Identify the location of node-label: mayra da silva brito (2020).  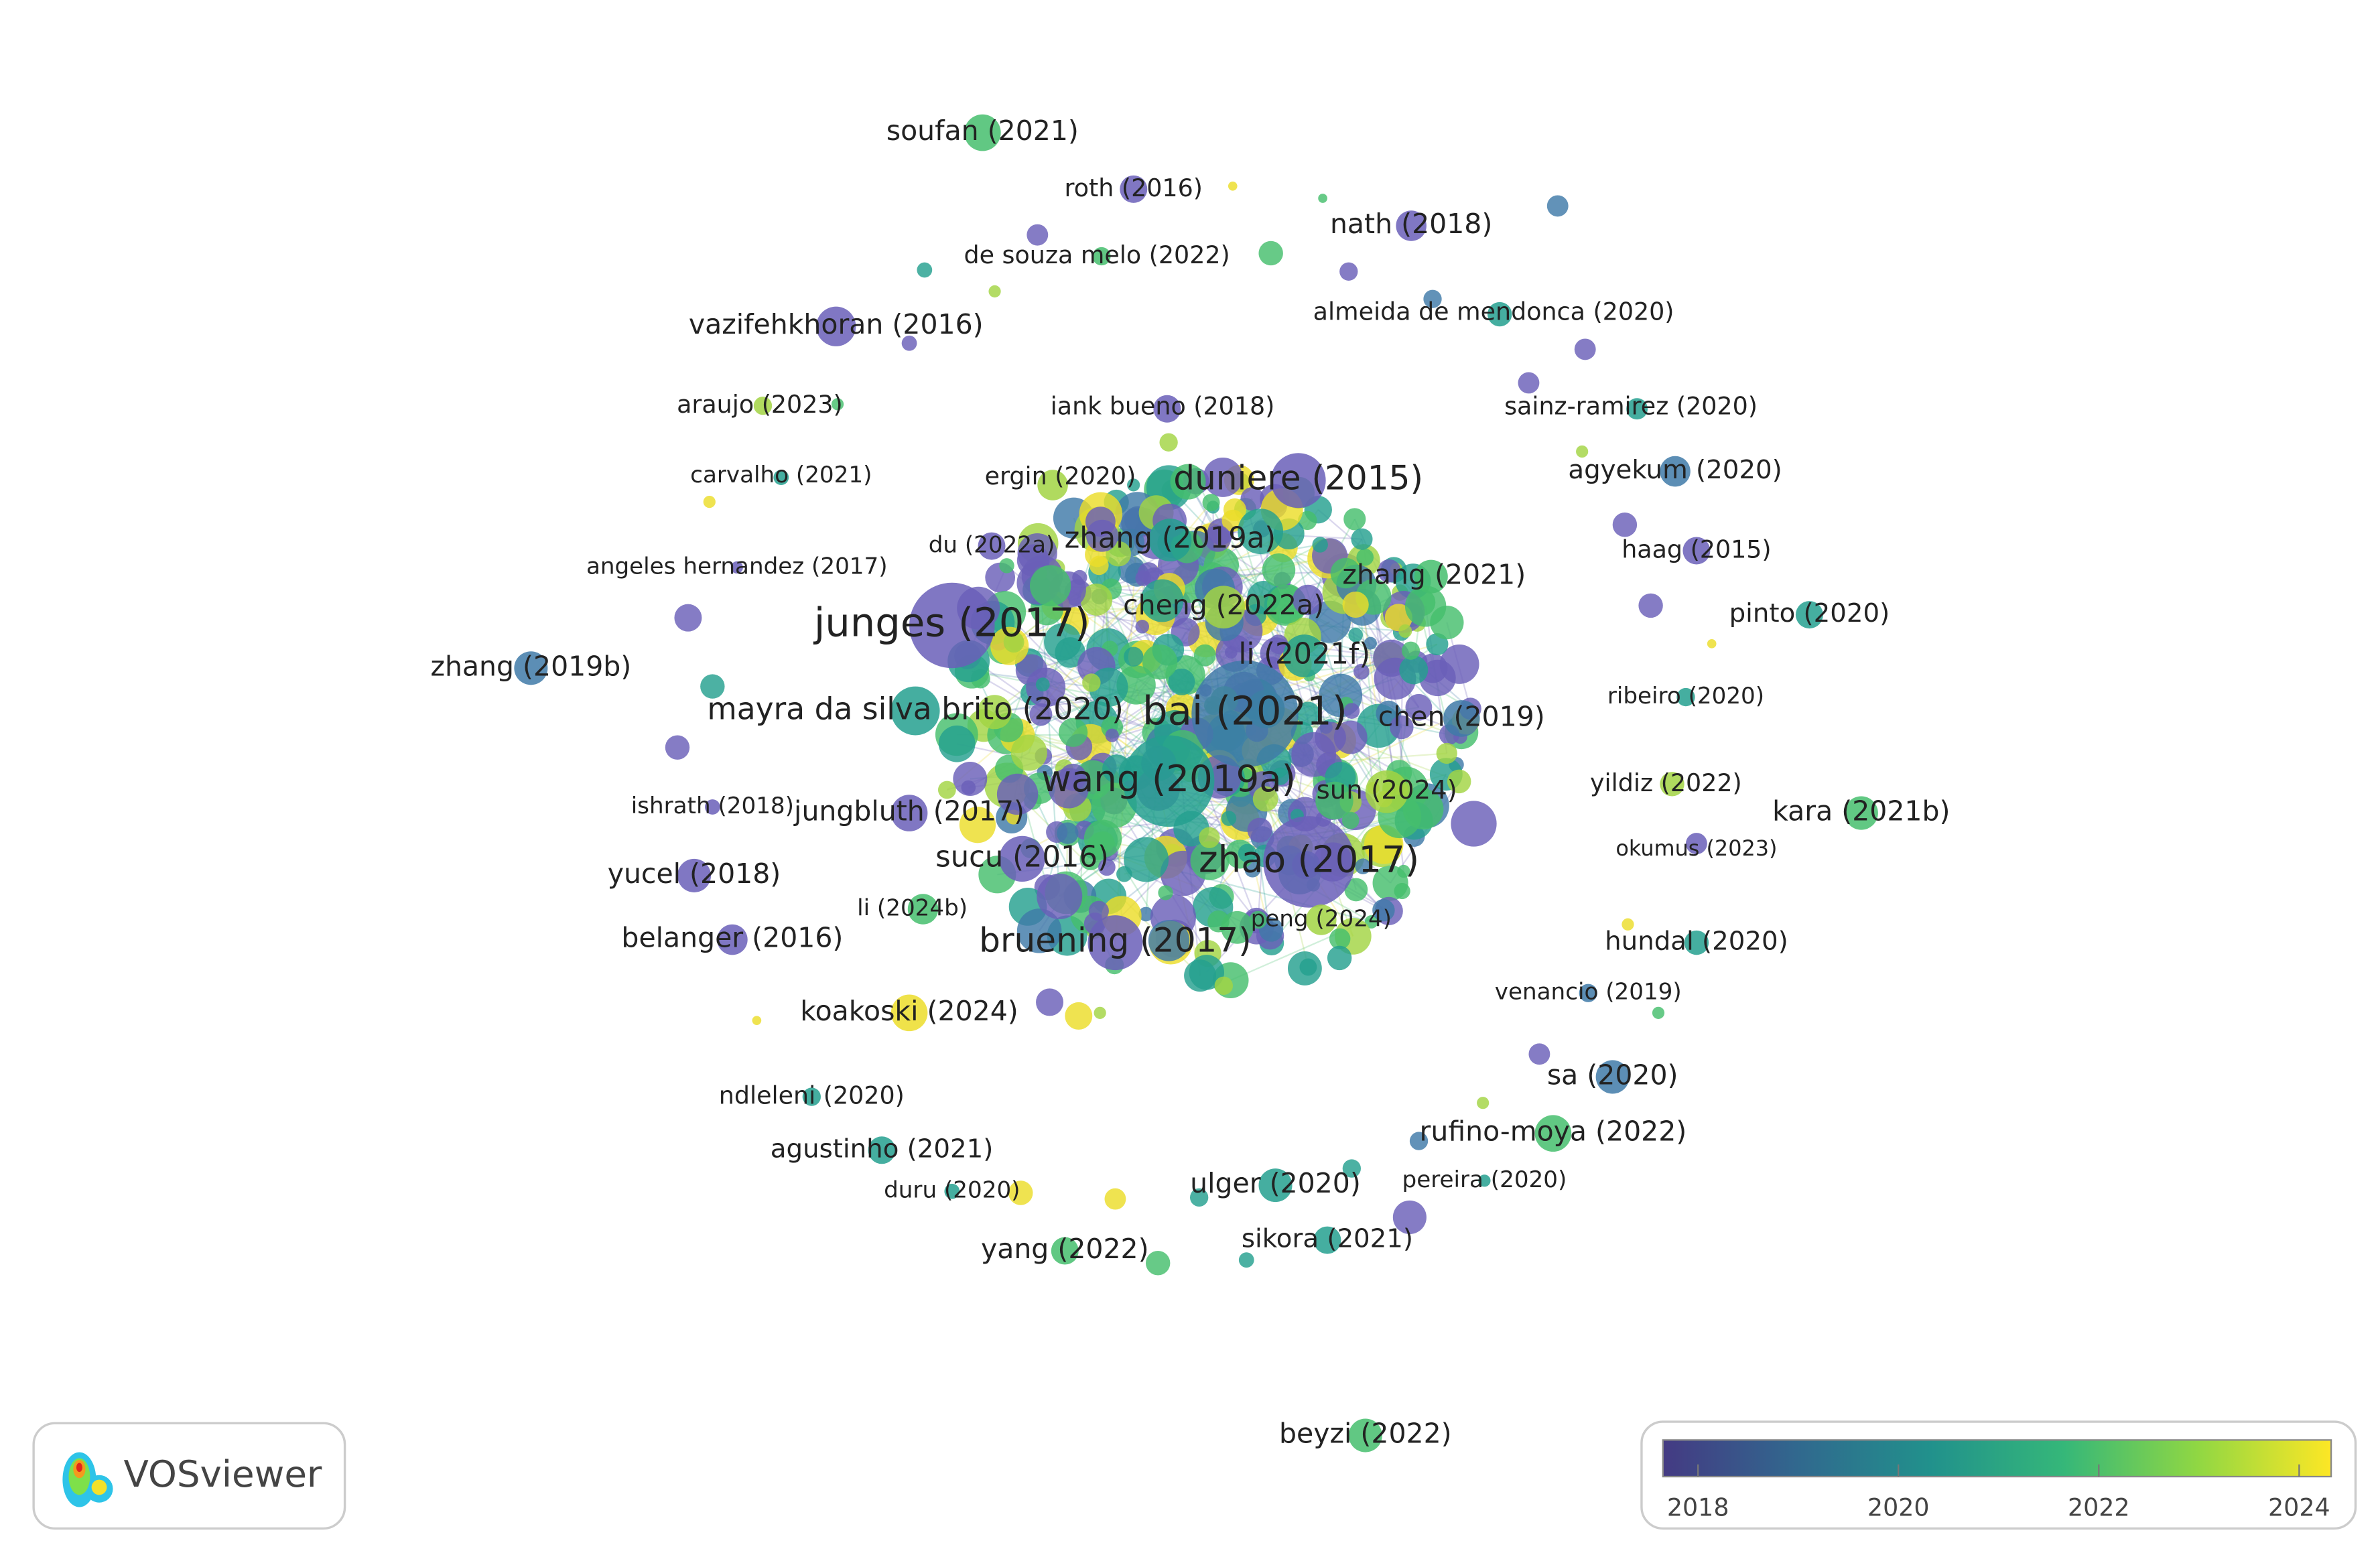
(915, 709).